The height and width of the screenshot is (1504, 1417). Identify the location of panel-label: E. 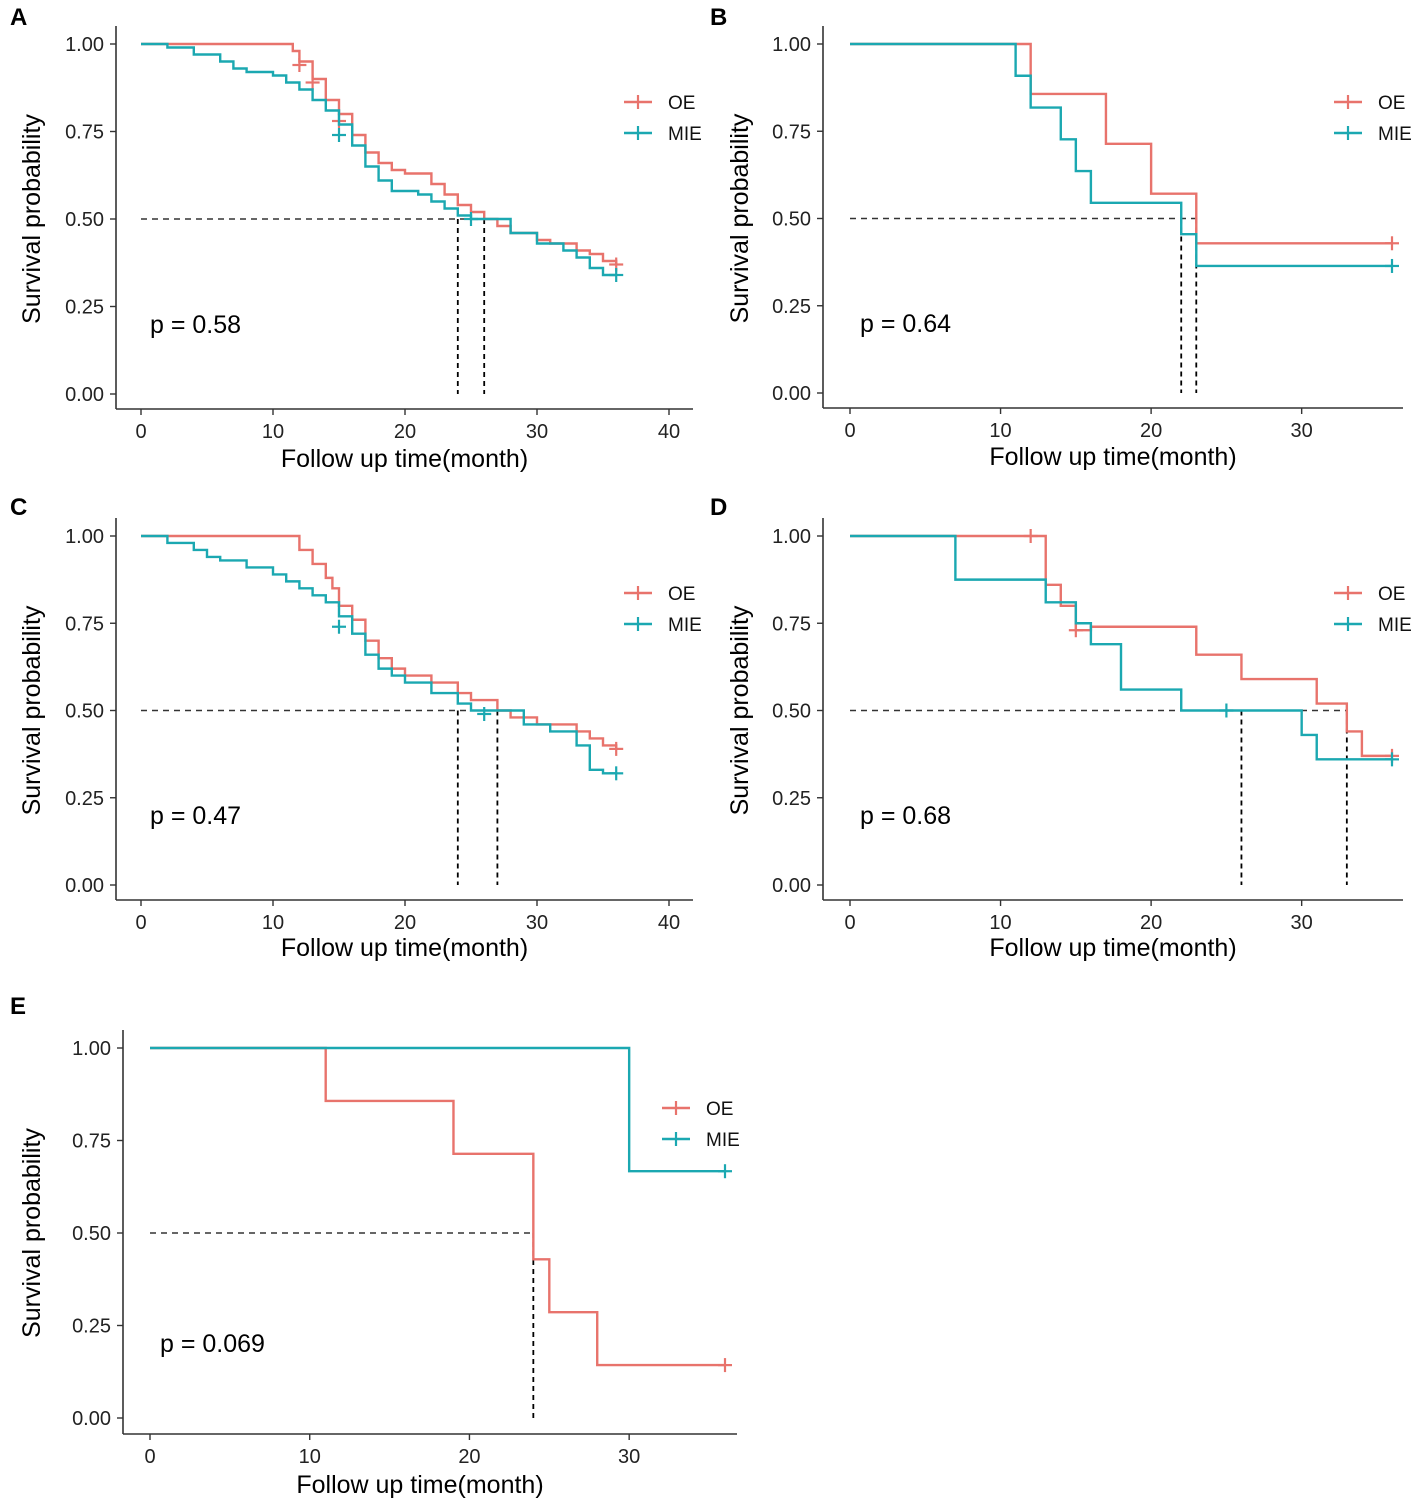
(18, 1006).